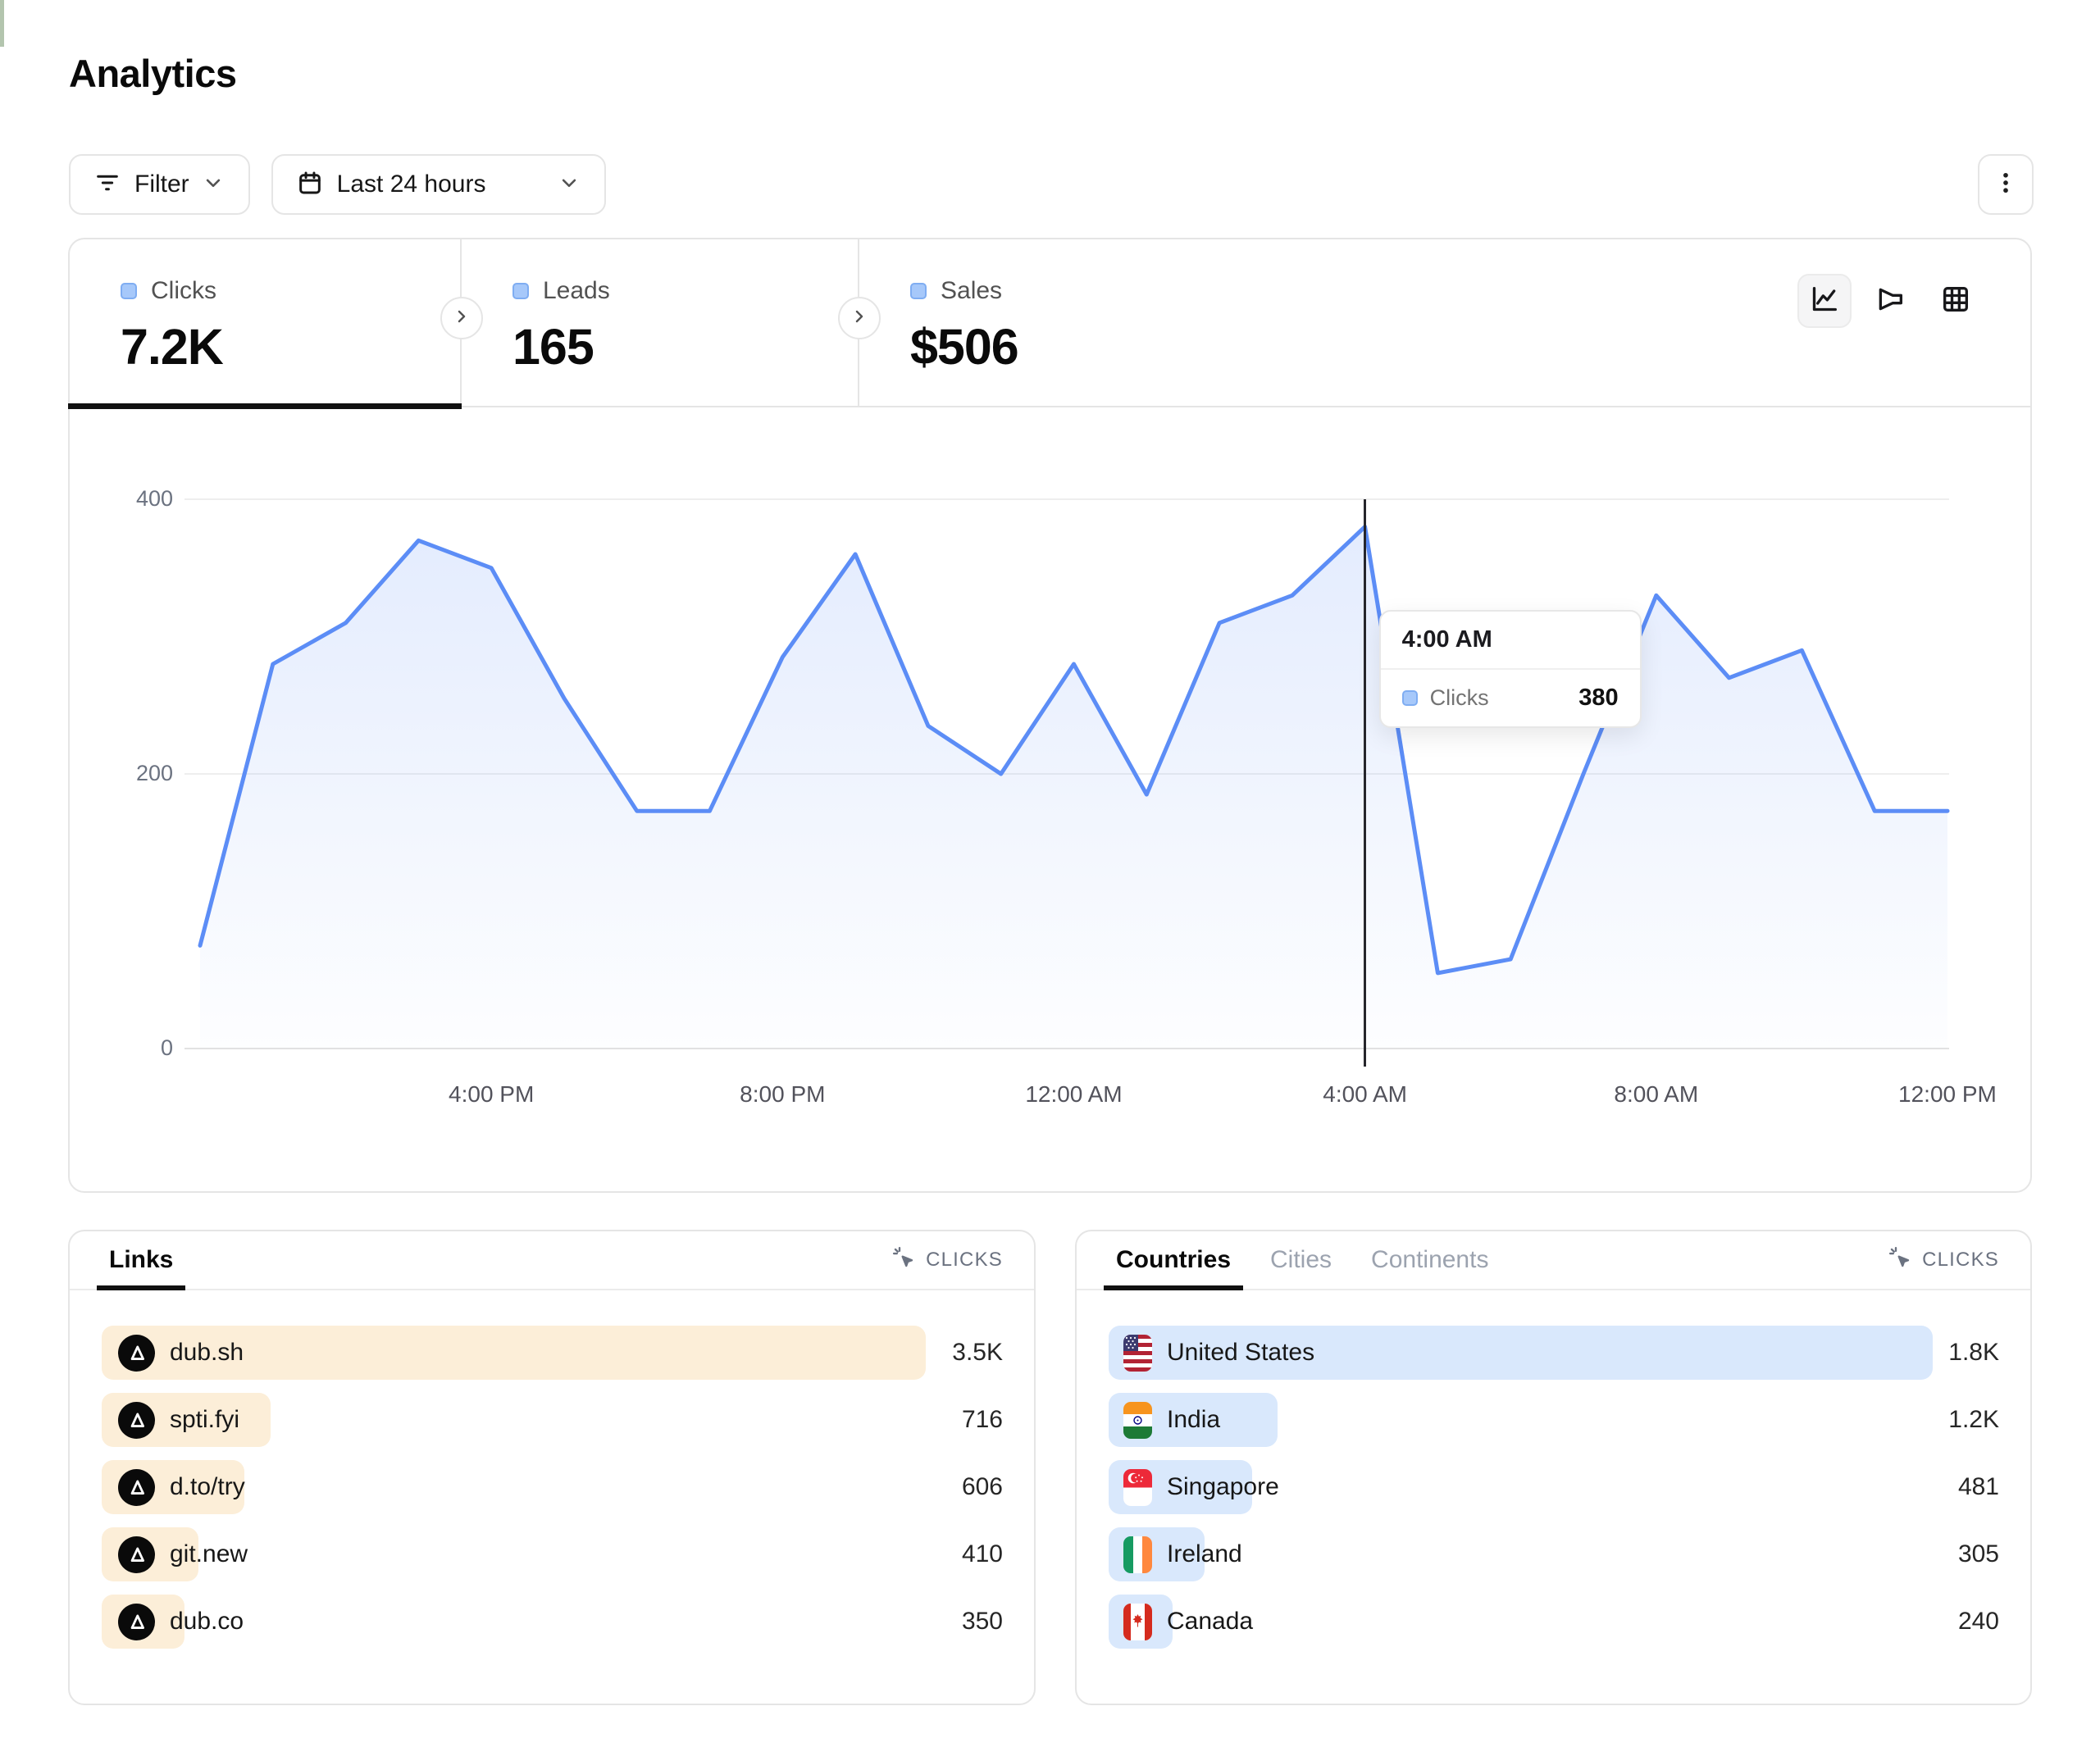 The width and height of the screenshot is (2100, 1738). I want to click on x-axis-tick: 8:00 PM, so click(783, 1094).